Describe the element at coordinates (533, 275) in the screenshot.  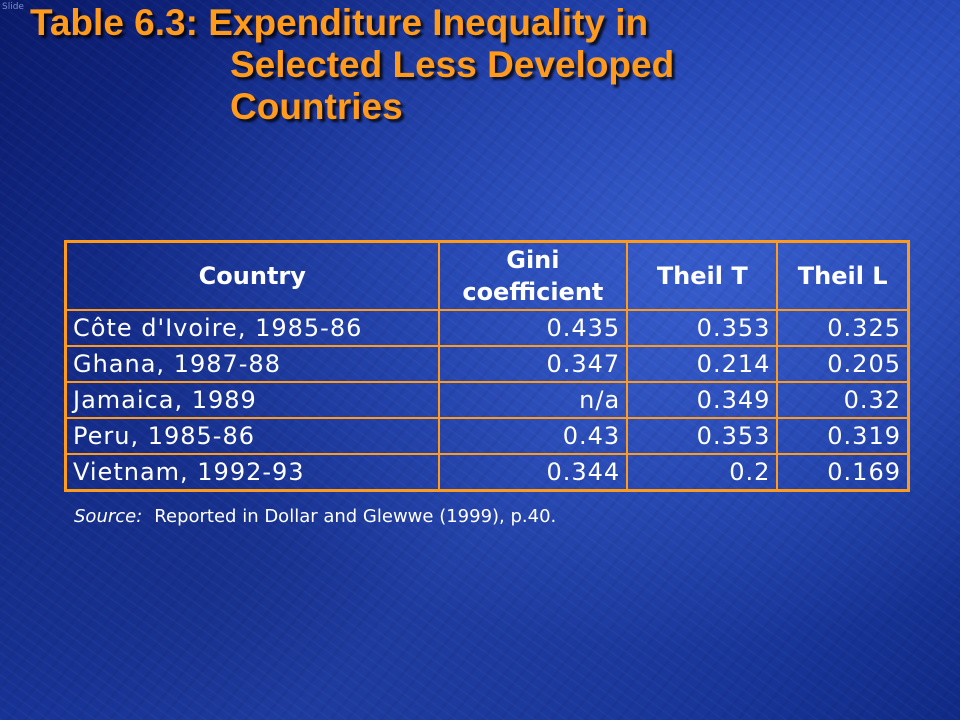
I see `header-gini: Gini coefficient` at that location.